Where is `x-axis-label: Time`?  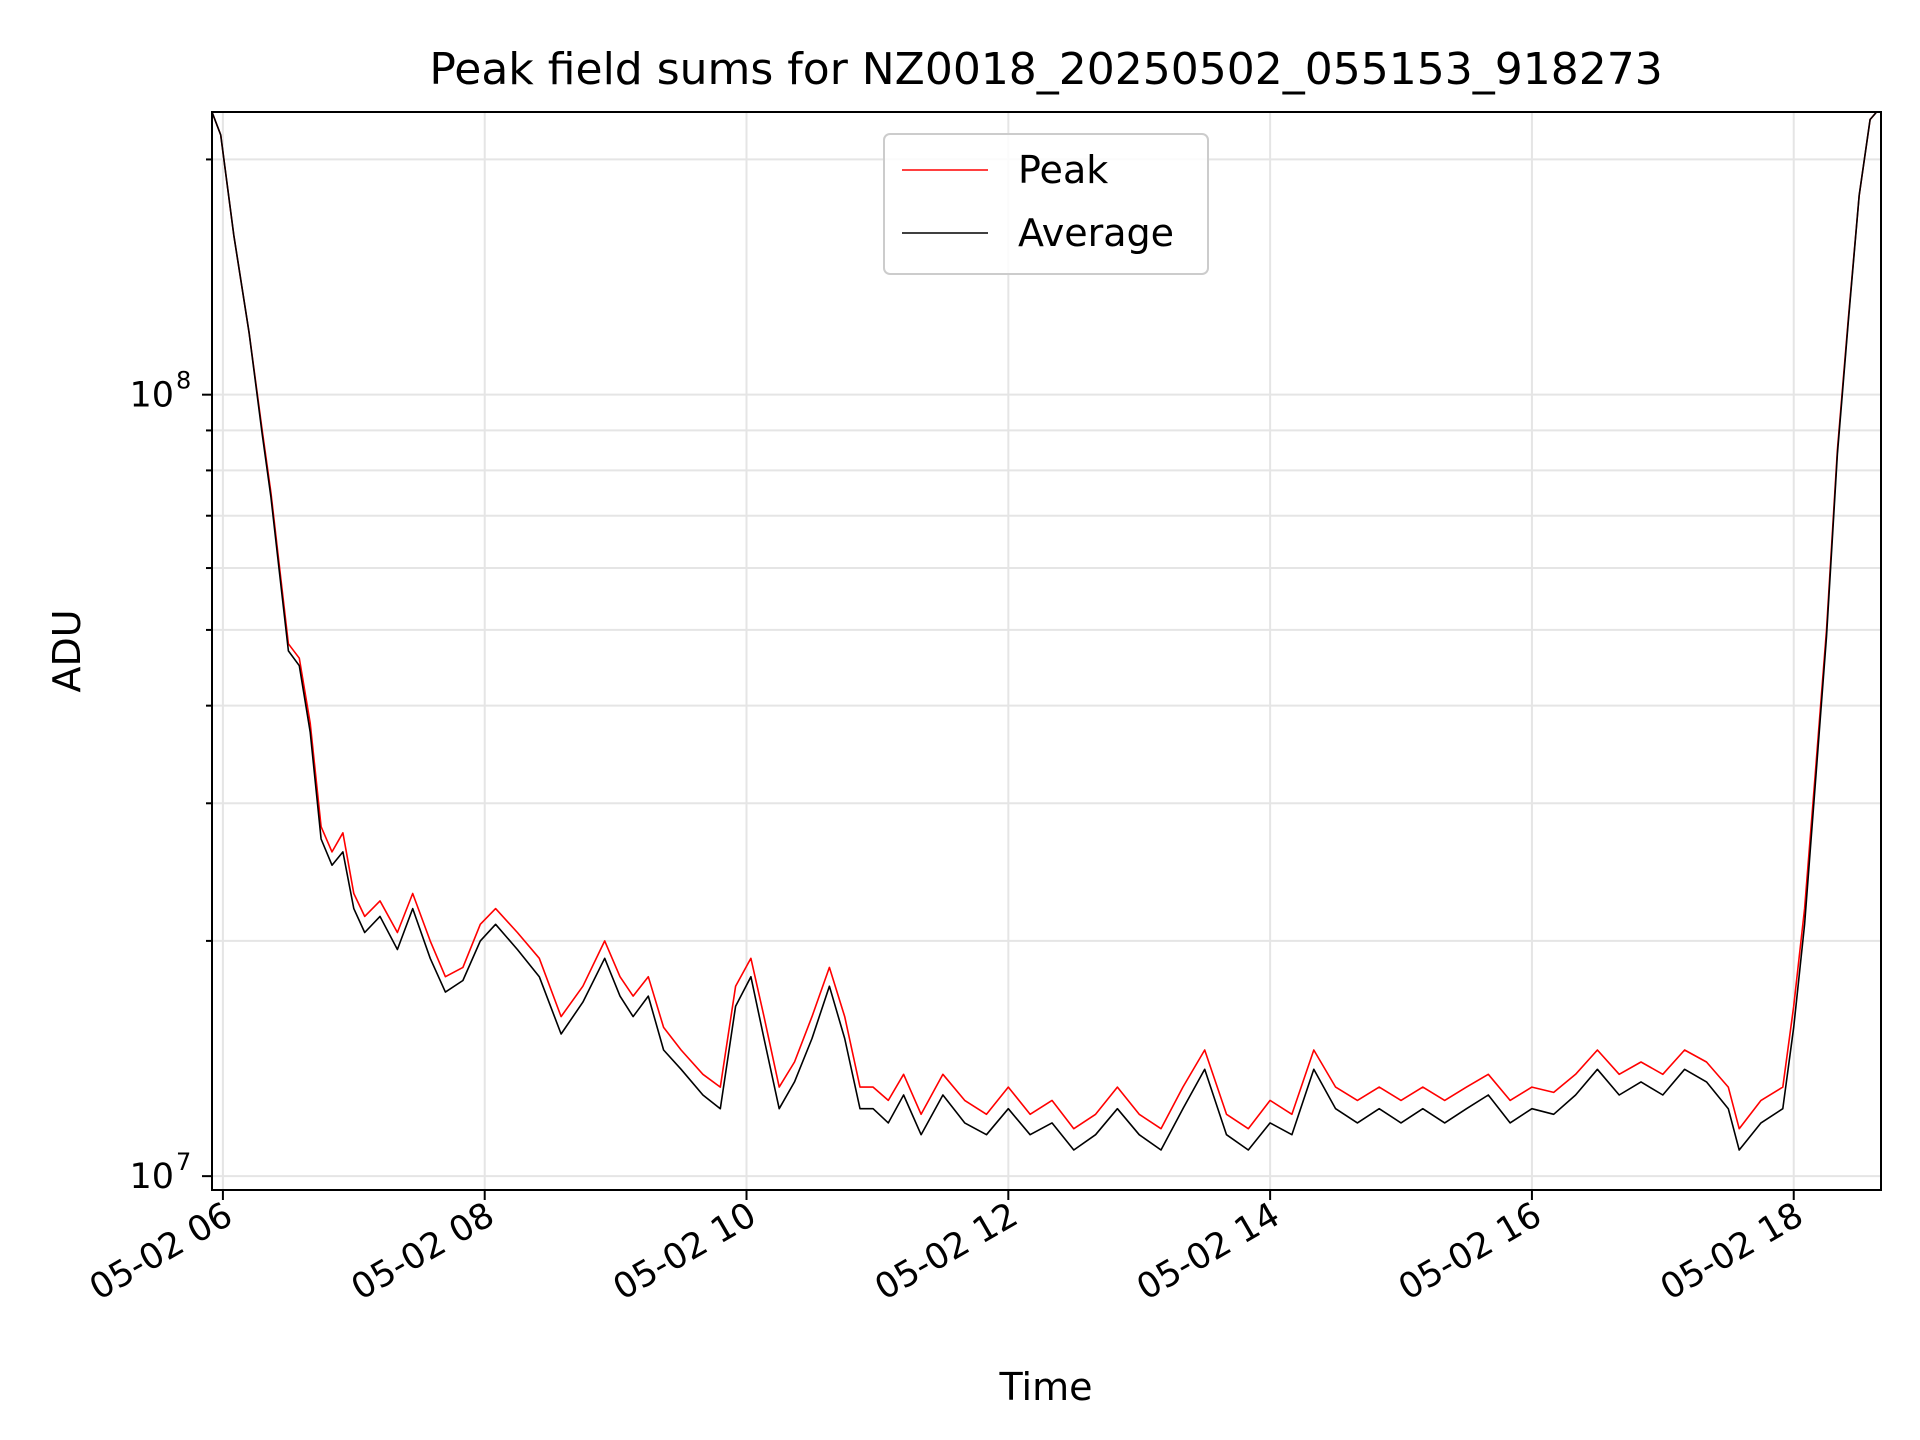
x-axis-label: Time is located at coordinates (1046, 1387).